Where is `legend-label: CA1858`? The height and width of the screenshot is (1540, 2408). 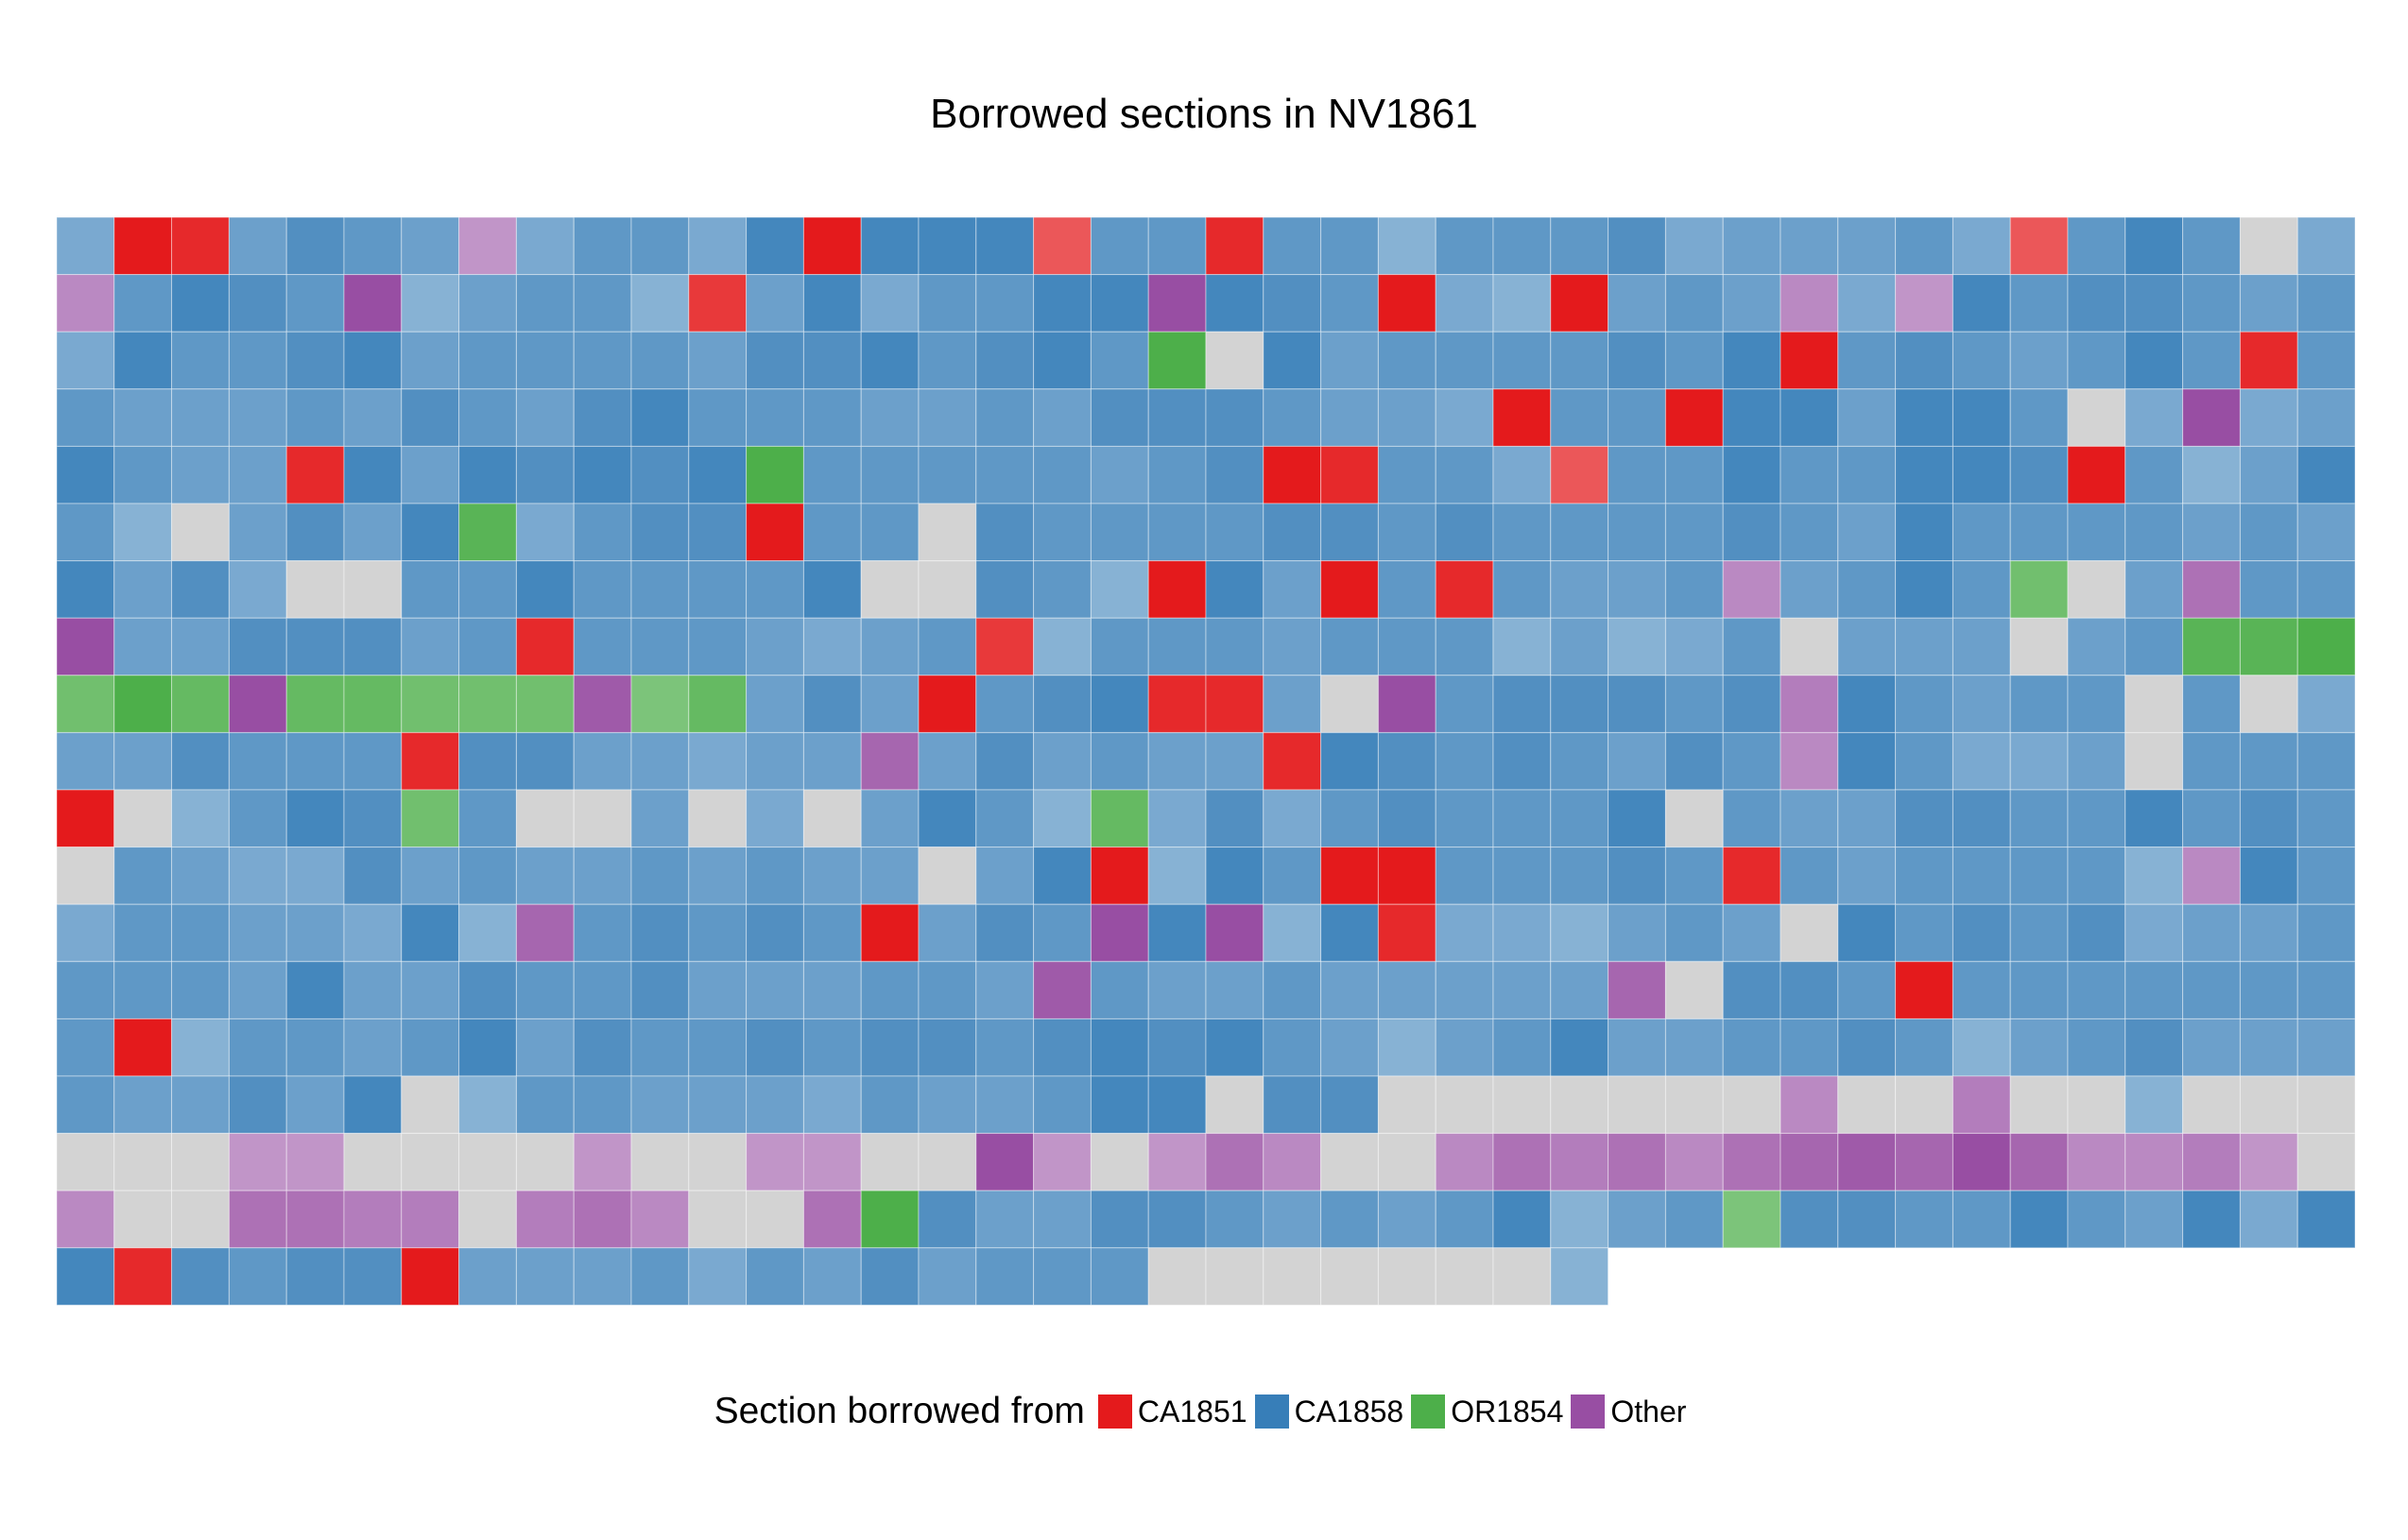 legend-label: CA1858 is located at coordinates (1349, 1412).